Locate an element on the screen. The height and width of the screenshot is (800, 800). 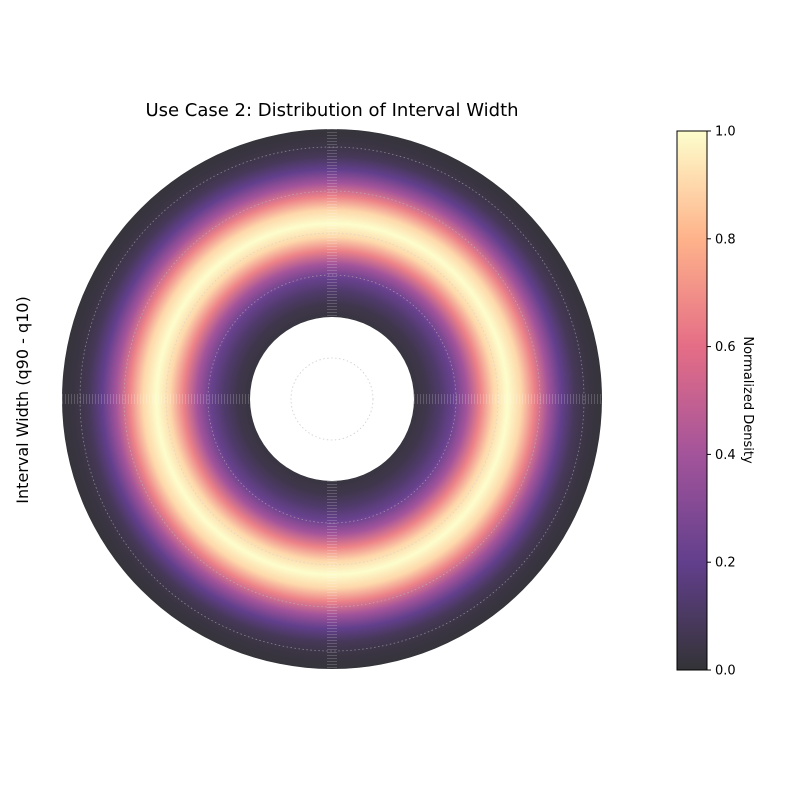
colorbar-bar is located at coordinates (692, 400).